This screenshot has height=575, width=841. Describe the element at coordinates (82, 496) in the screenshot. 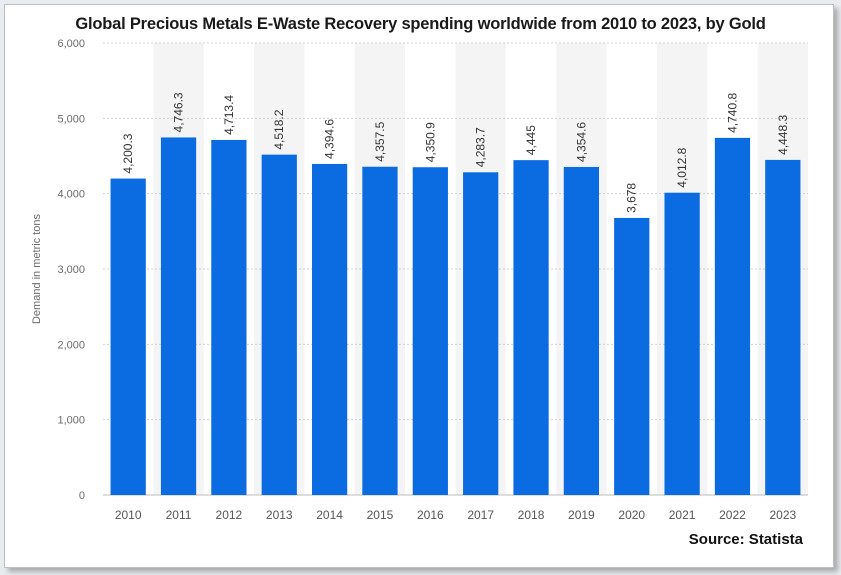

I see `y-tick-label: 0` at that location.